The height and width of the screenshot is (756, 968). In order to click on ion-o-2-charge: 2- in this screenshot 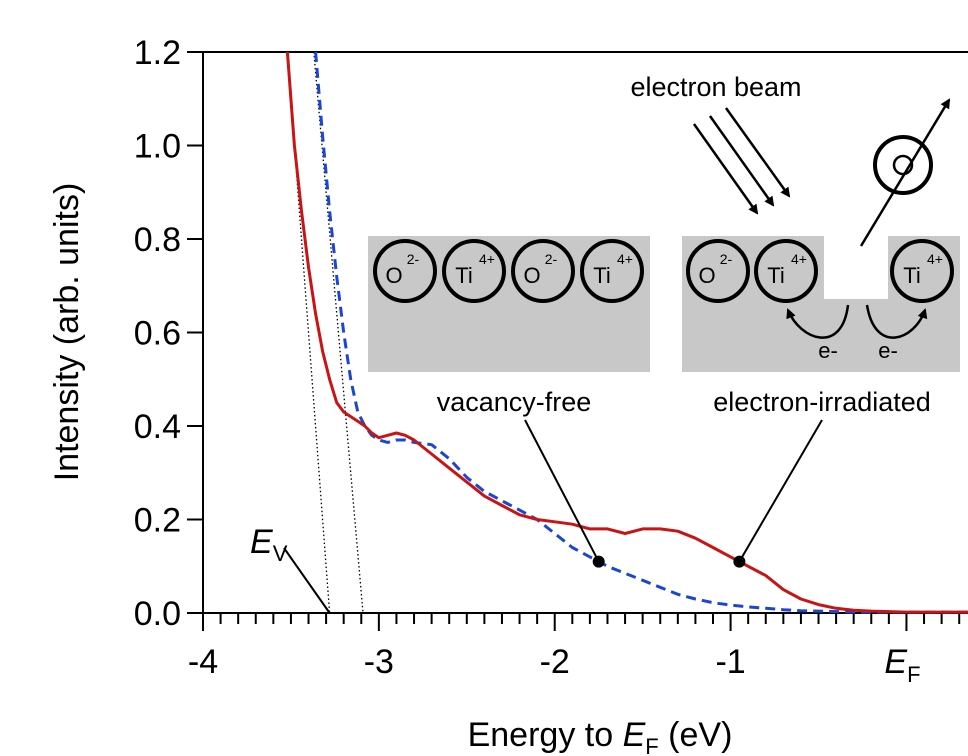, I will do `click(551, 259)`.